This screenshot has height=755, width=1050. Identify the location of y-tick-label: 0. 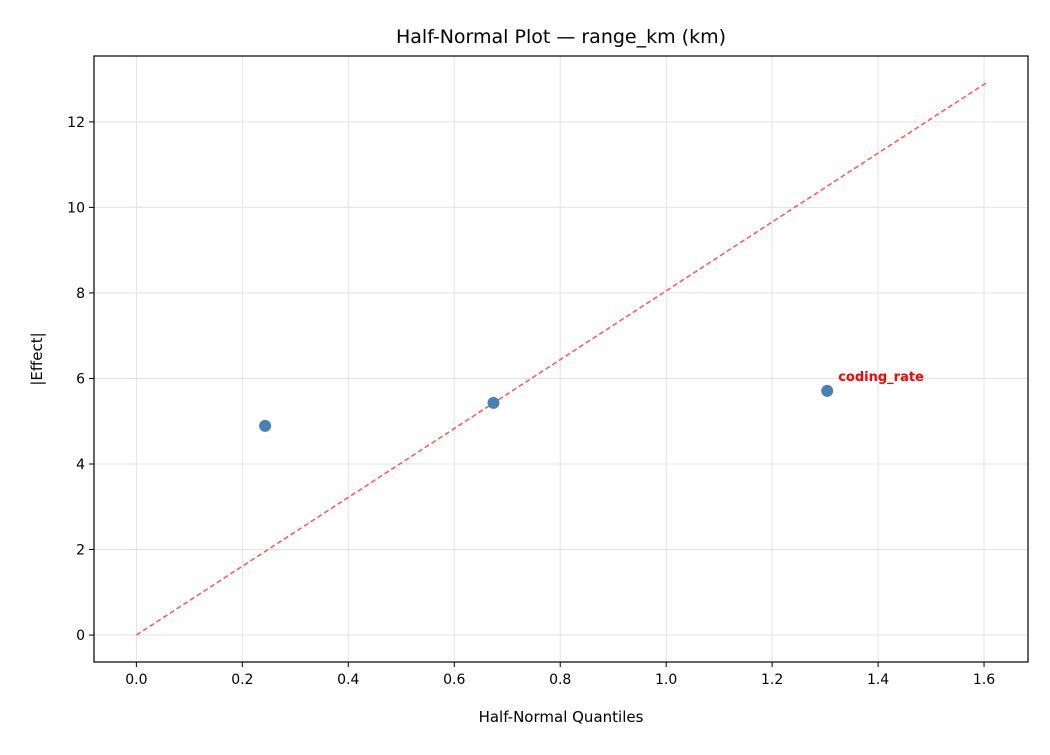
(80, 636).